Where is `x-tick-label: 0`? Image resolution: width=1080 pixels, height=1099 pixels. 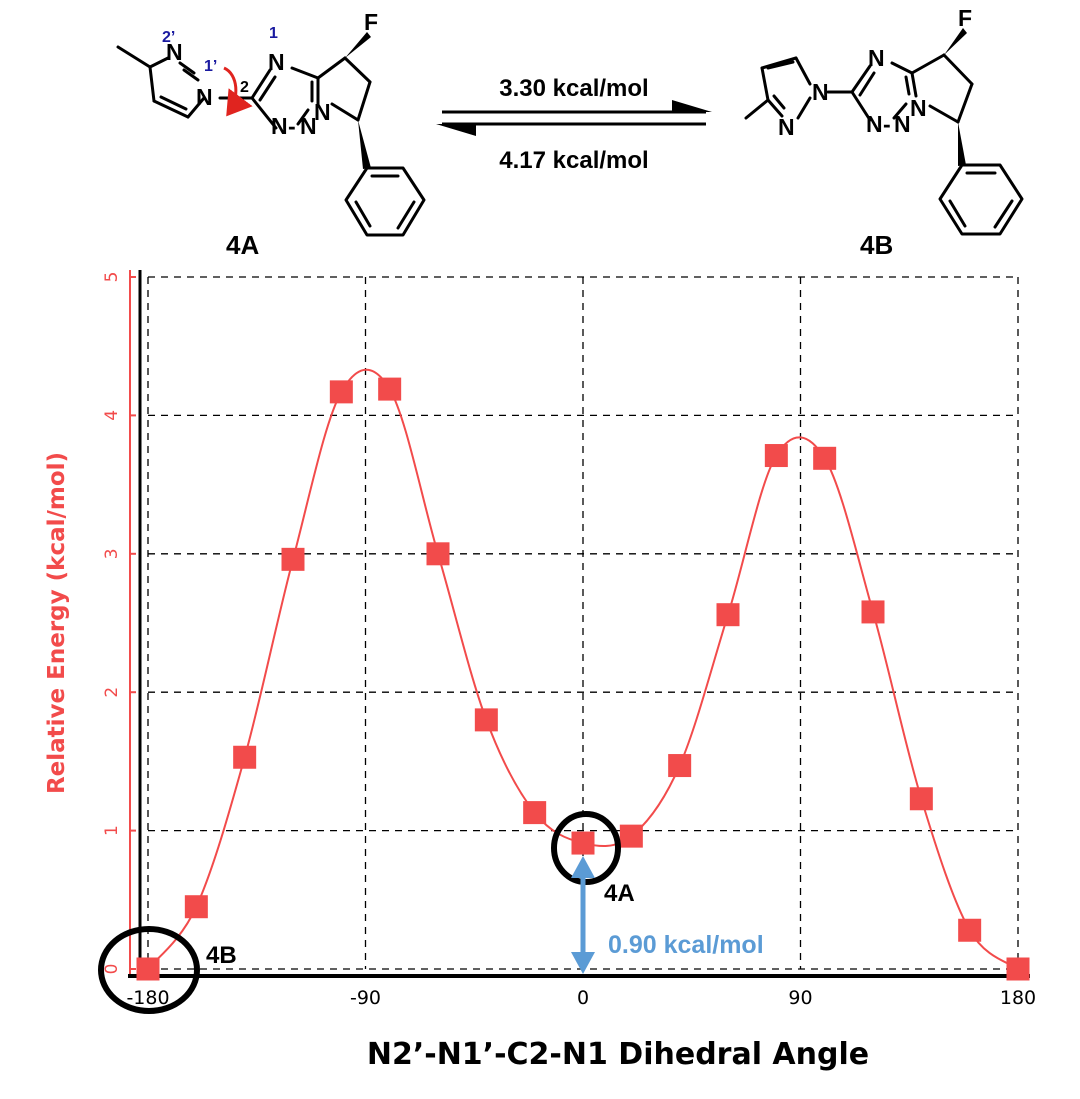
x-tick-label: 0 is located at coordinates (583, 998).